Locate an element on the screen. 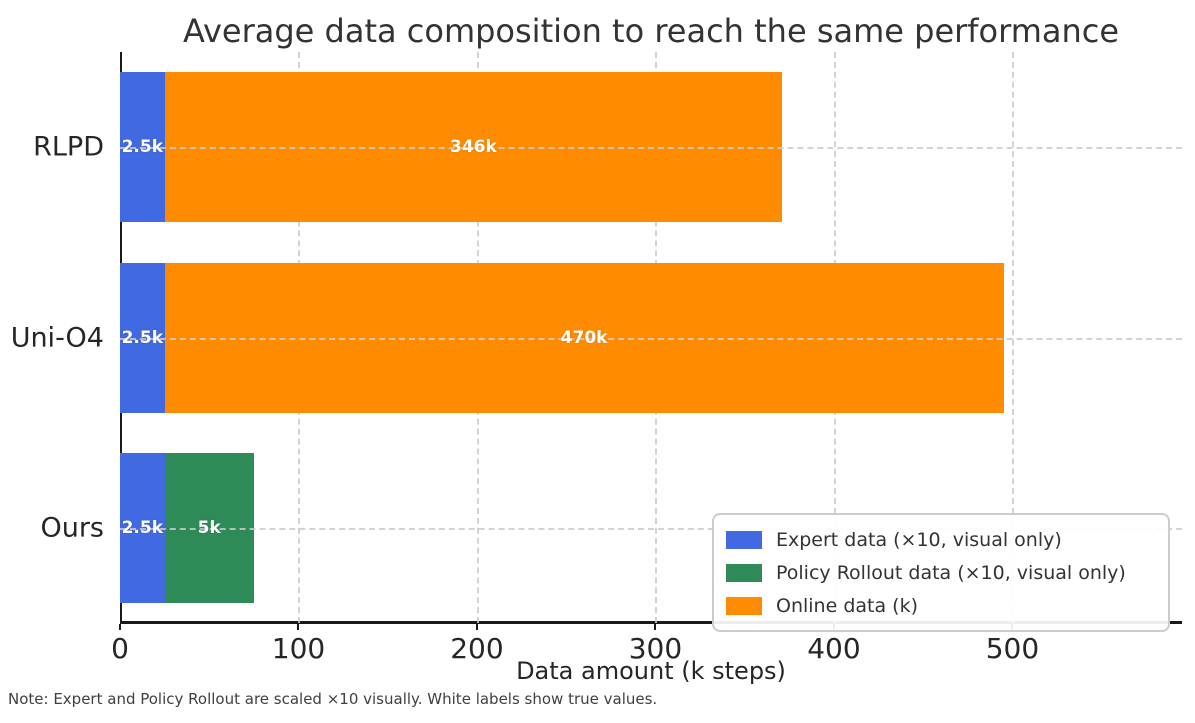  legend-item: Policy Rollout data (×10, visual only) is located at coordinates (941, 572).